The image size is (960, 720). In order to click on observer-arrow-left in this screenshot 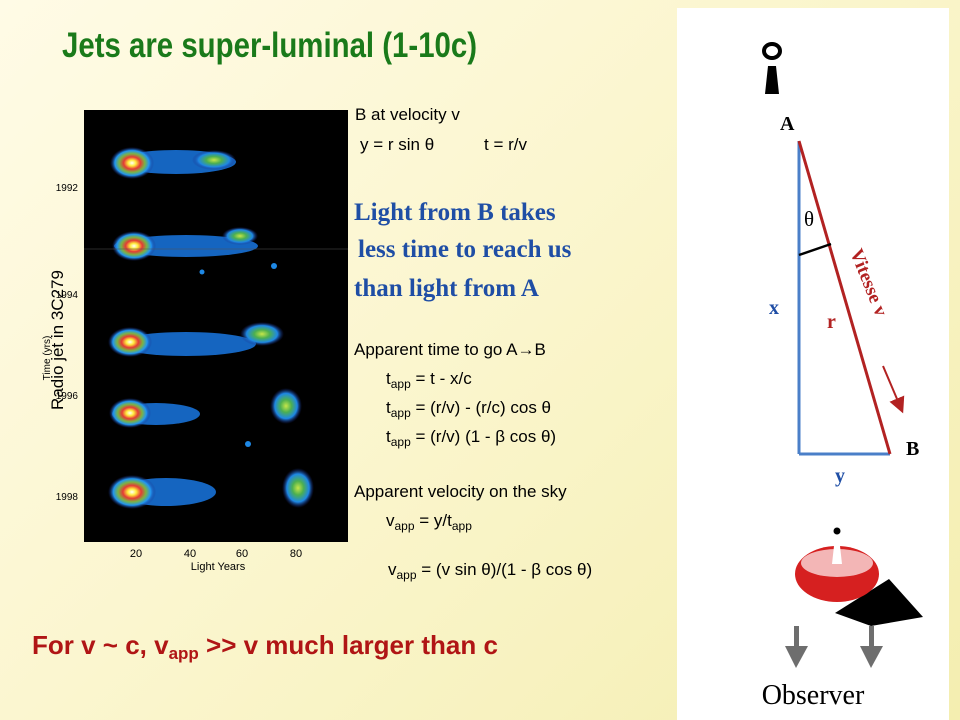, I will do `click(796, 647)`.